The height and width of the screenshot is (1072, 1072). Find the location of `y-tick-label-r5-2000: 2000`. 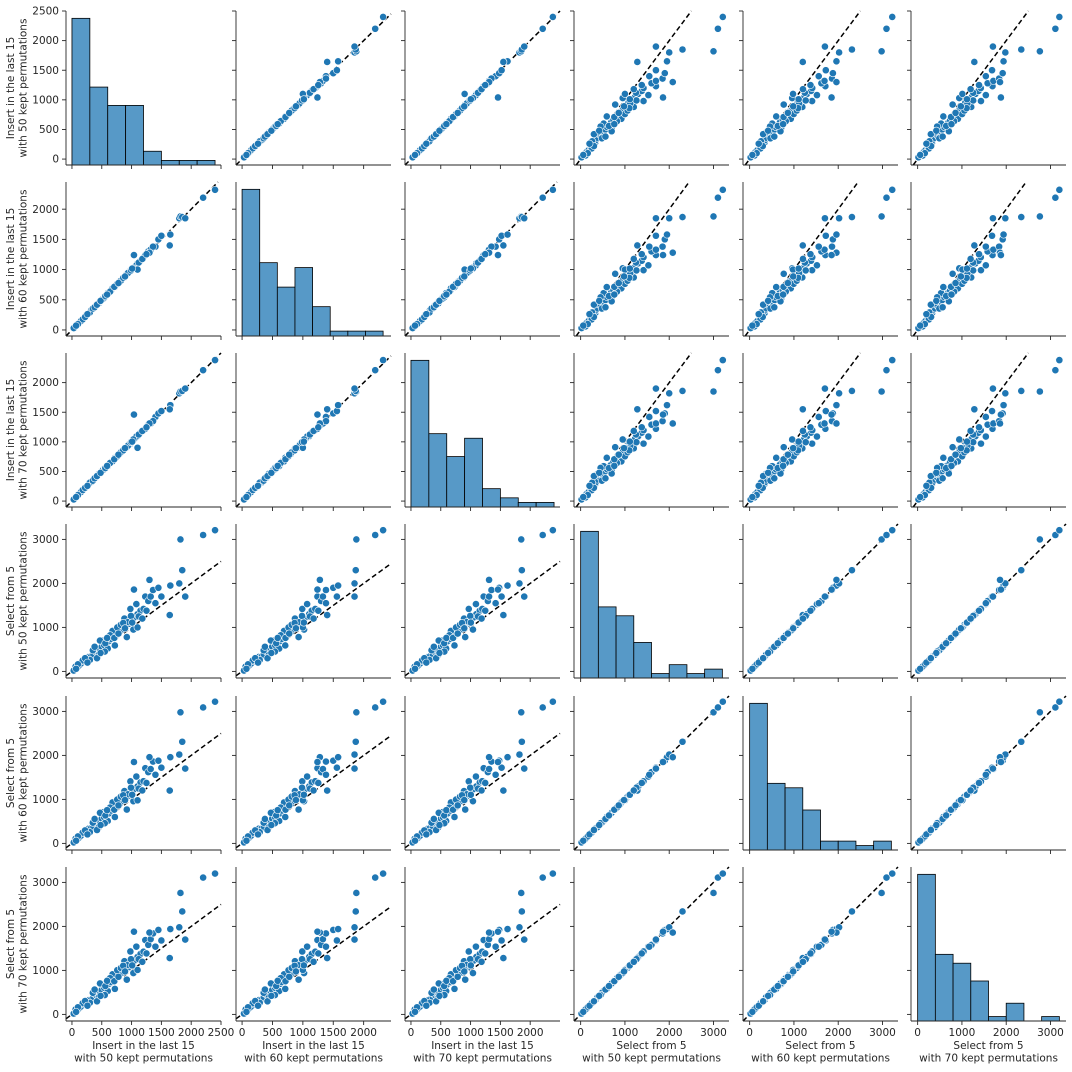

y-tick-label-r5-2000: 2000 is located at coordinates (45, 927).